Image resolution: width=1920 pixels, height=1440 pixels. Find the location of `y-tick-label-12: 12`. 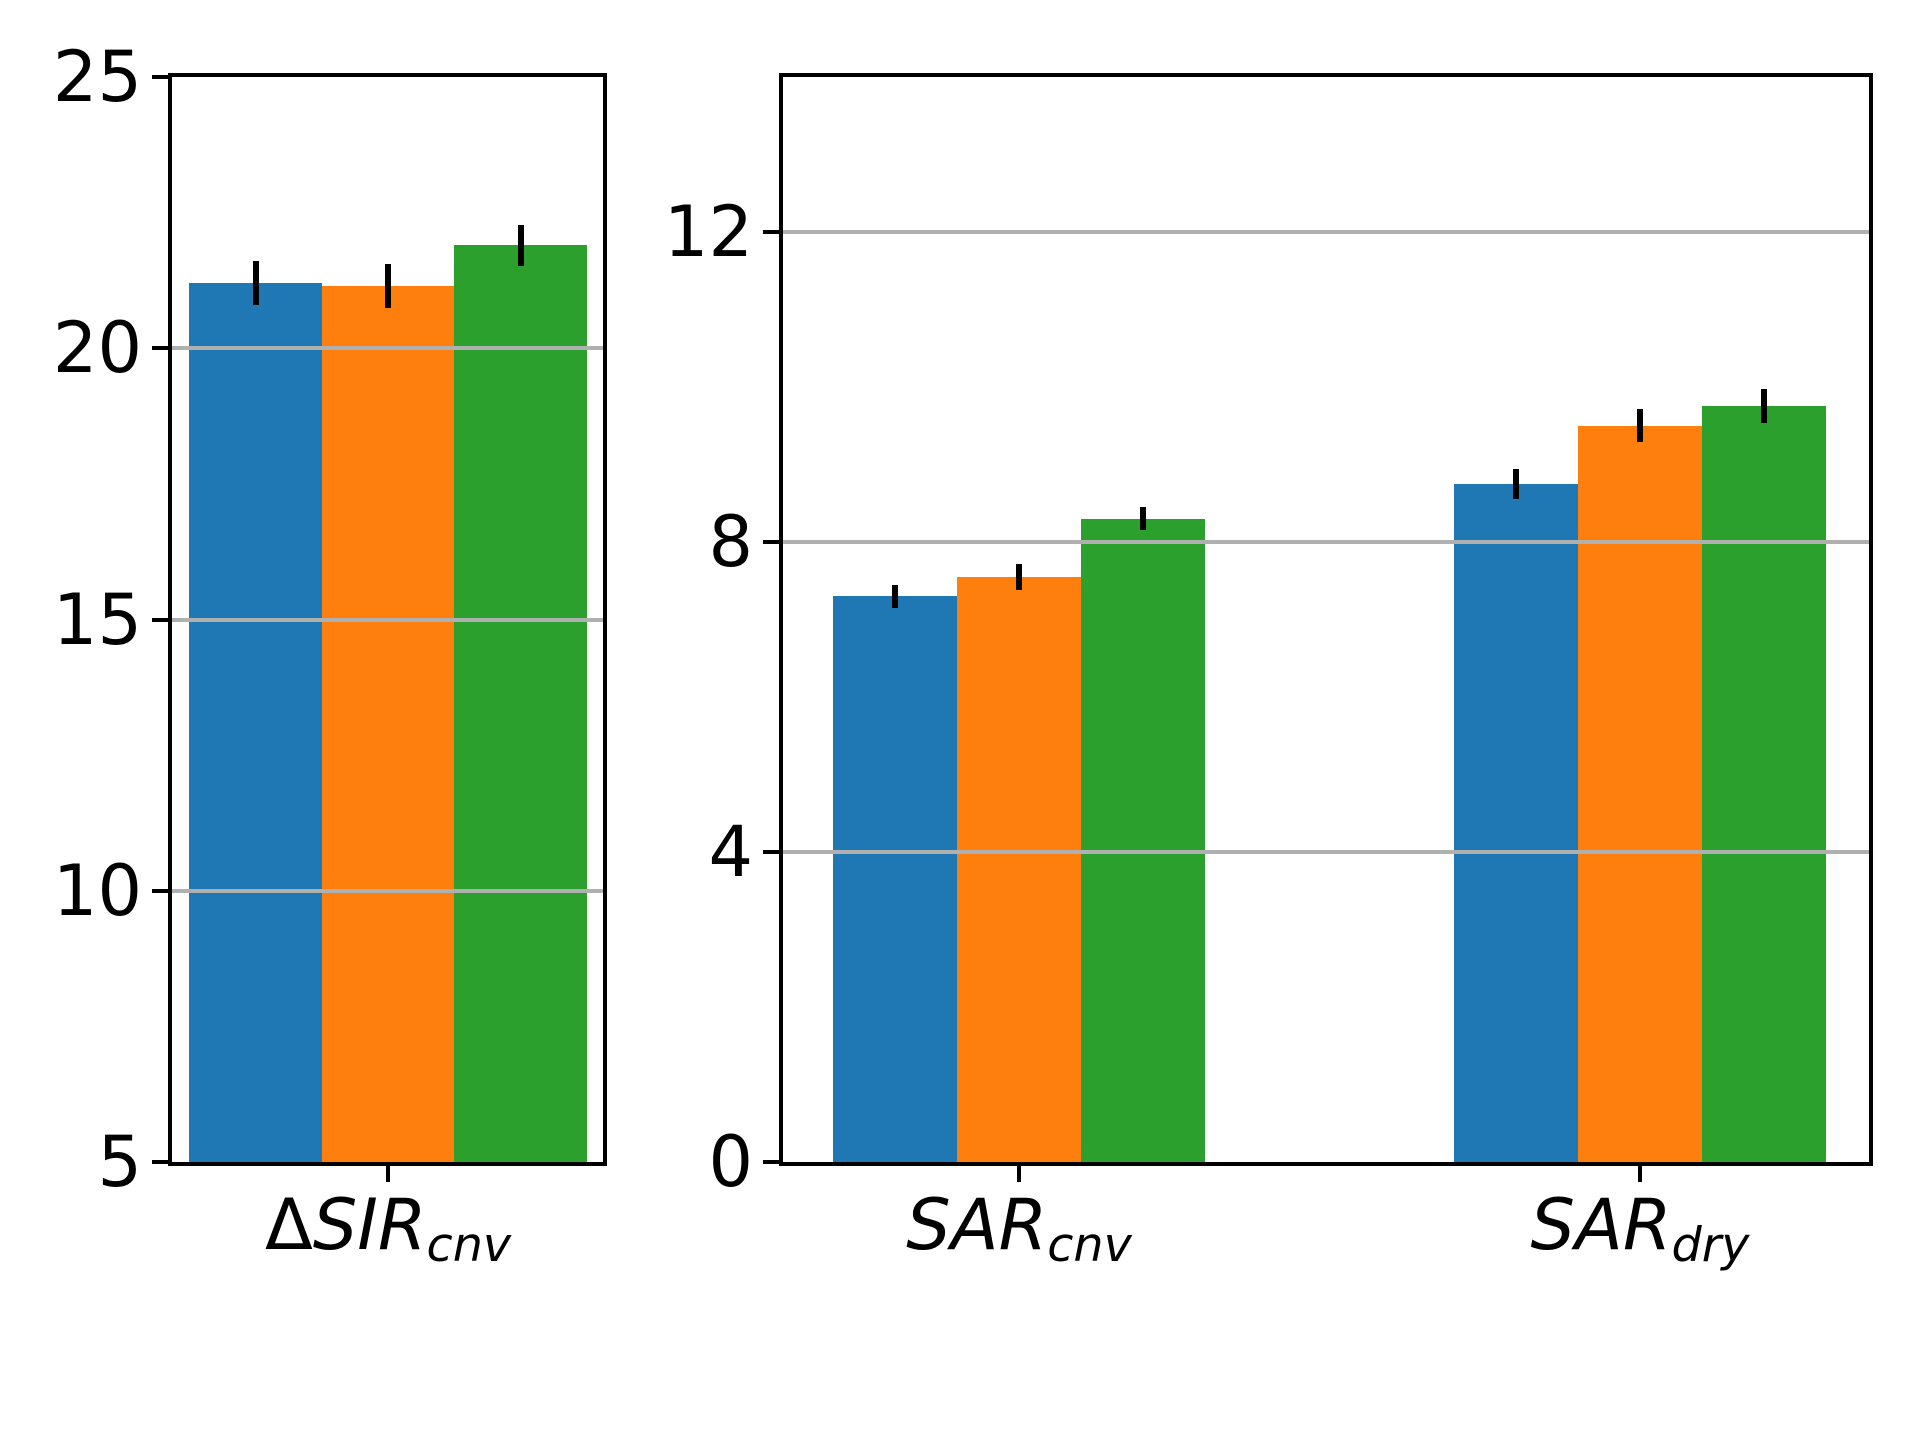

y-tick-label-12: 12 is located at coordinates (708, 232).